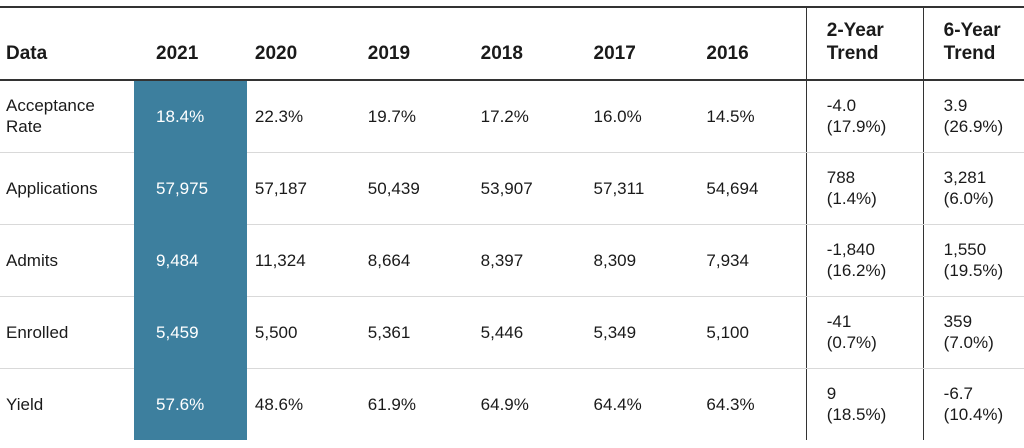 The height and width of the screenshot is (448, 1024). What do you see at coordinates (303, 260) in the screenshot?
I see `cell-value: 11,324` at bounding box center [303, 260].